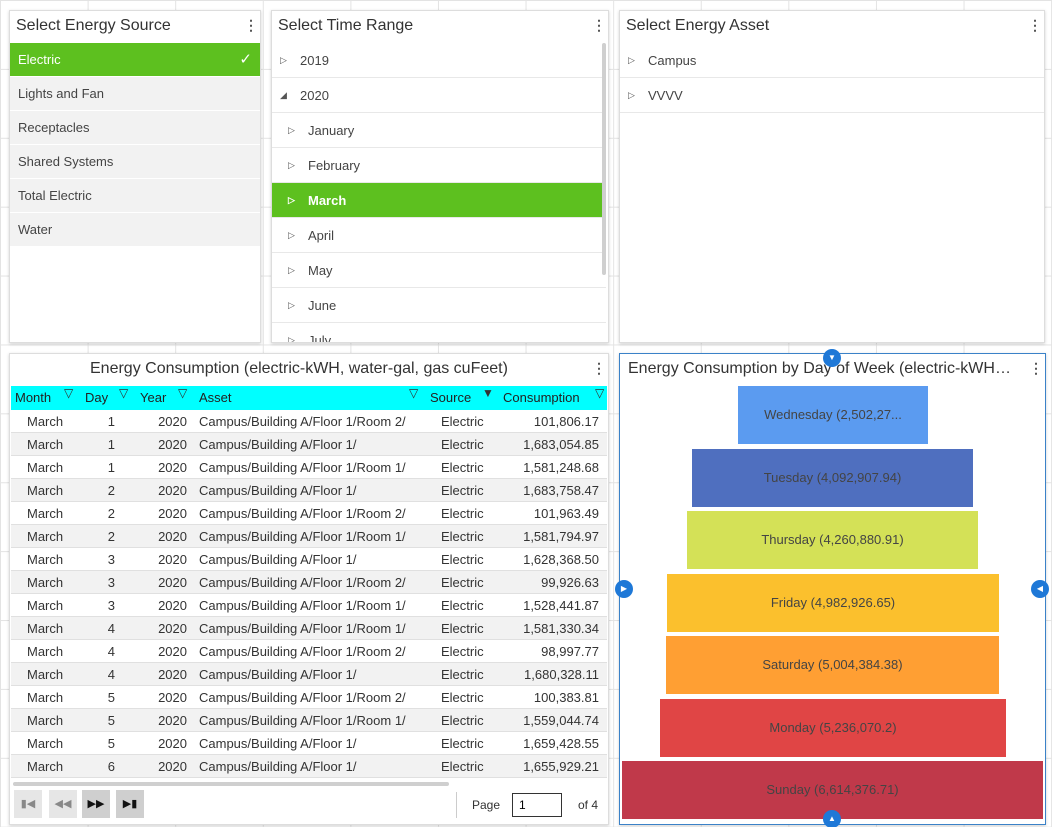  What do you see at coordinates (833, 602) in the screenshot?
I see `funnel-bar-friday: Friday (4,982,926.65)` at bounding box center [833, 602].